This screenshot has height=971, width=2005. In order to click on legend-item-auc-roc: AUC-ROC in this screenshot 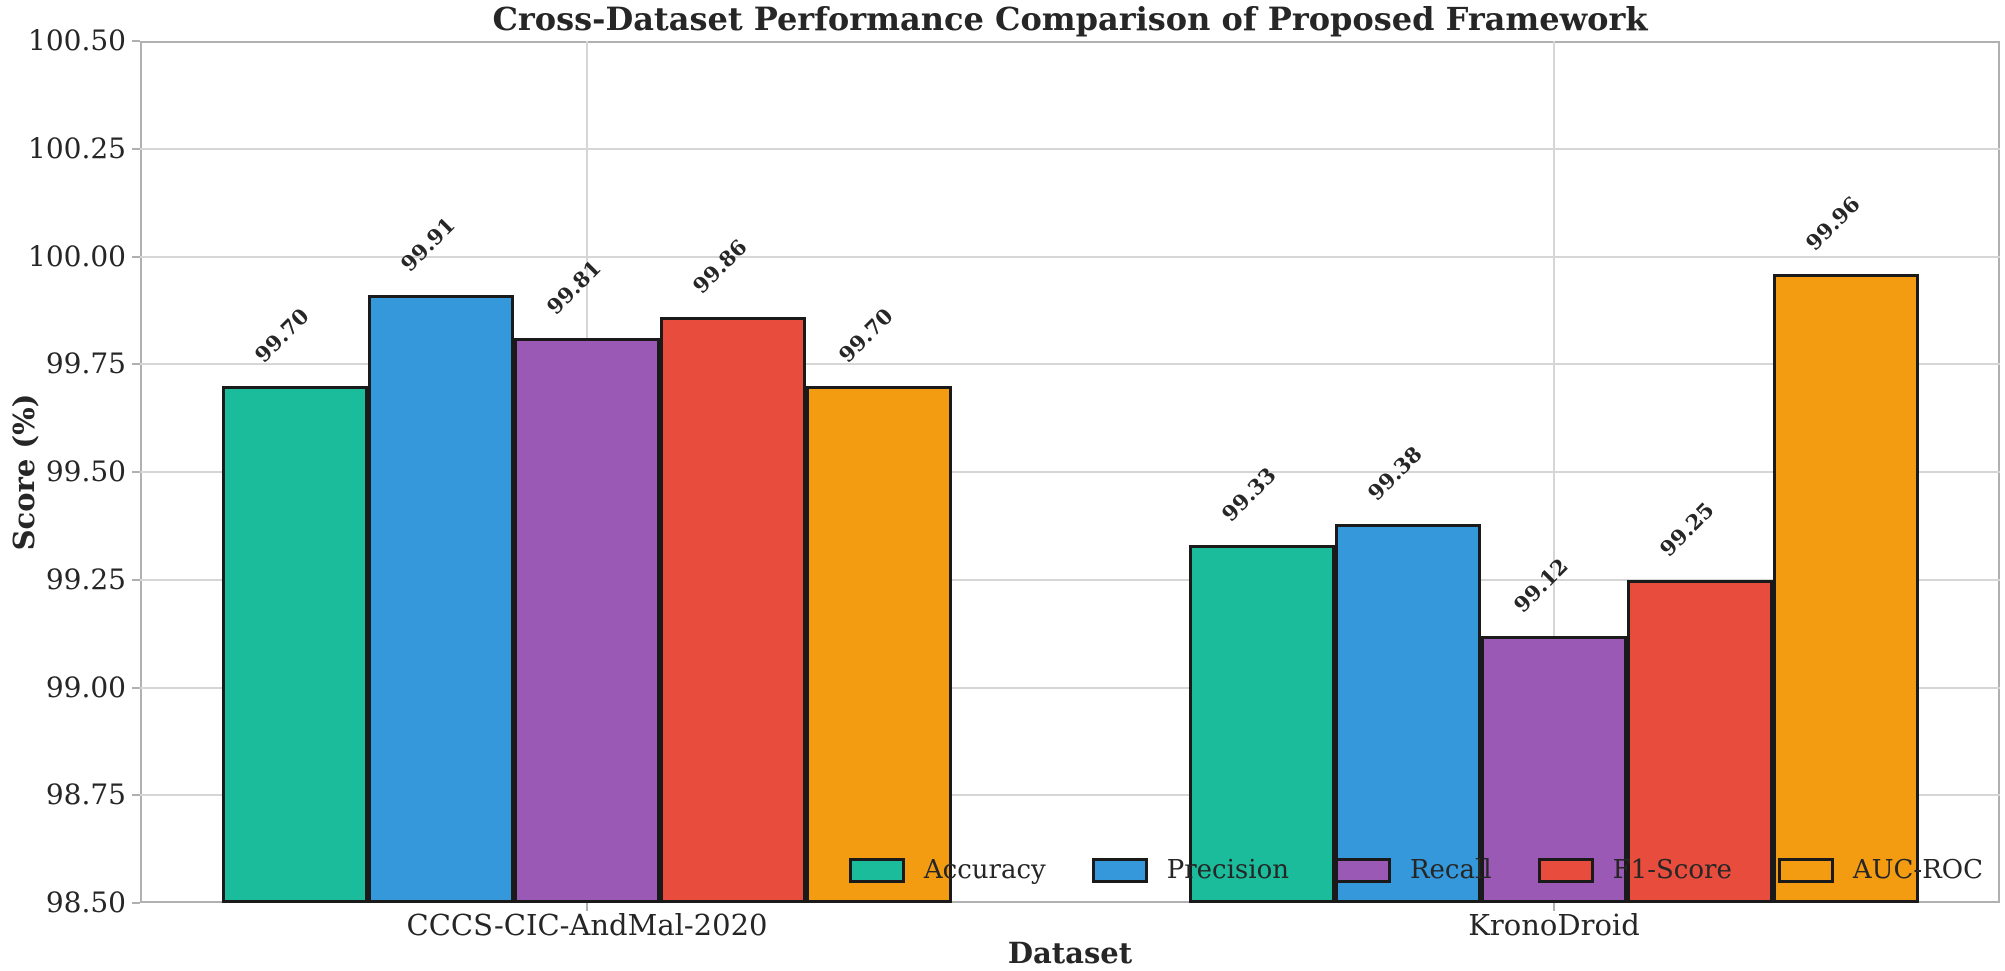, I will do `click(1880, 870)`.